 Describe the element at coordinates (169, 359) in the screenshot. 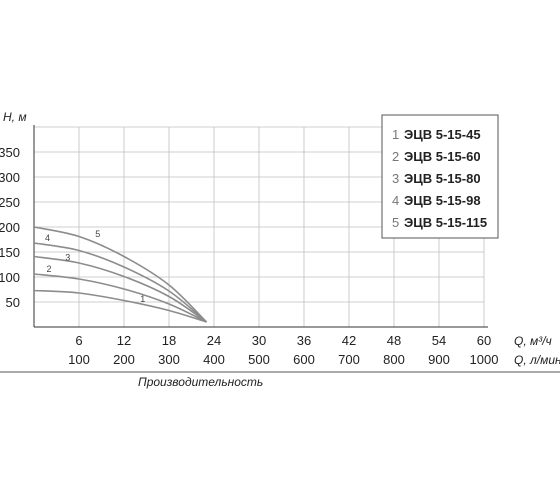

I see `x-secondary-tick-label: 300` at that location.